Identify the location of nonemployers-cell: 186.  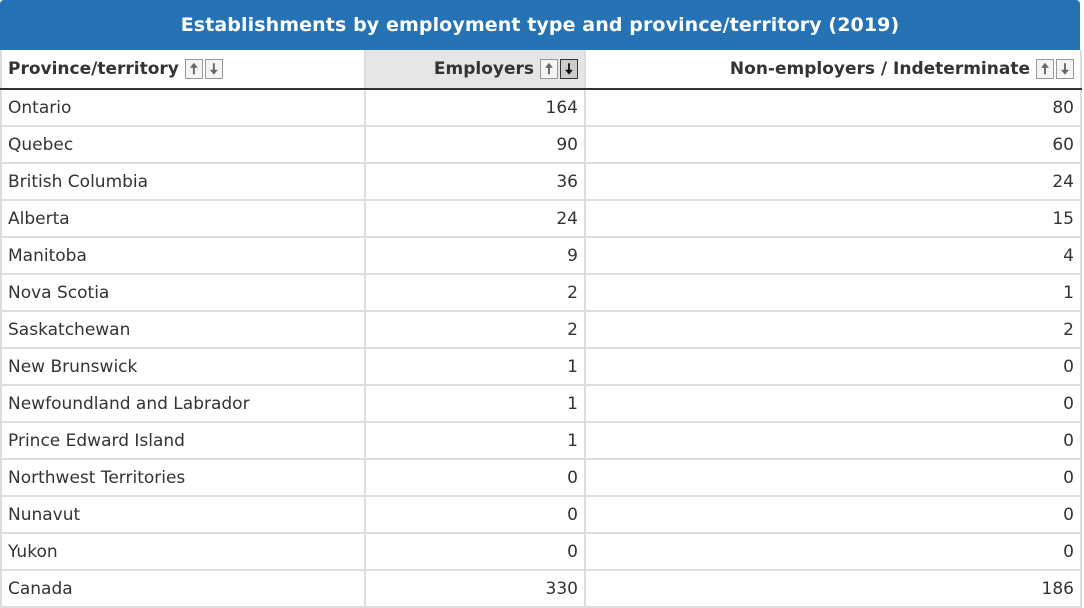
(833, 588).